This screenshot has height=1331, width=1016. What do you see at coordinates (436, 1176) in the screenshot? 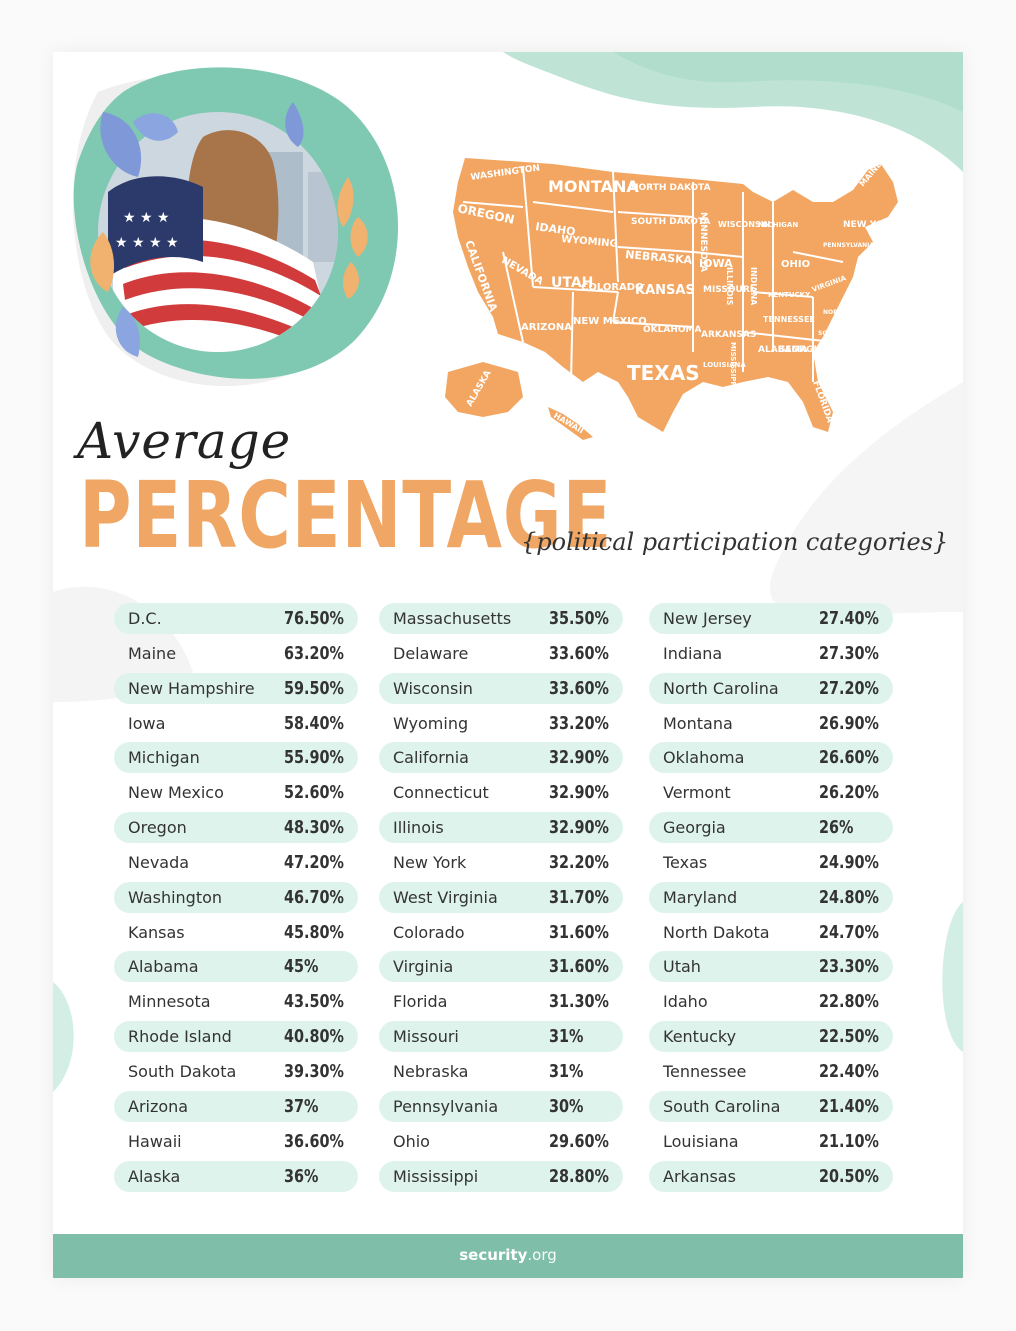
I see `state-name: Mississippi` at bounding box center [436, 1176].